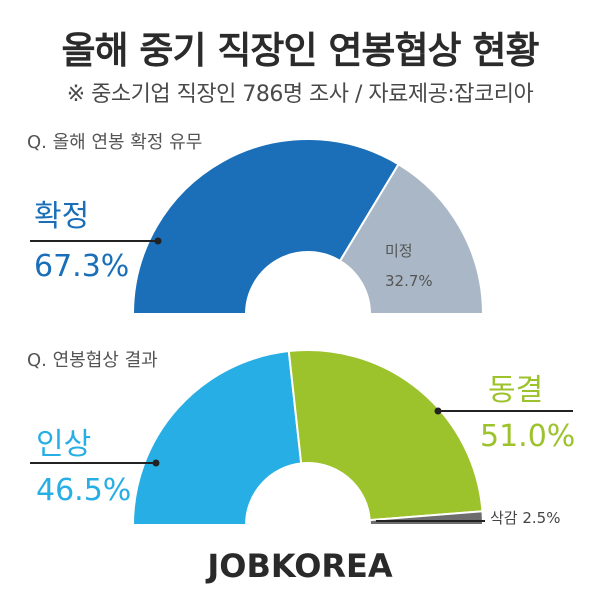 This screenshot has width=600, height=600. What do you see at coordinates (63, 444) in the screenshot?
I see `label-인상: 인상` at bounding box center [63, 444].